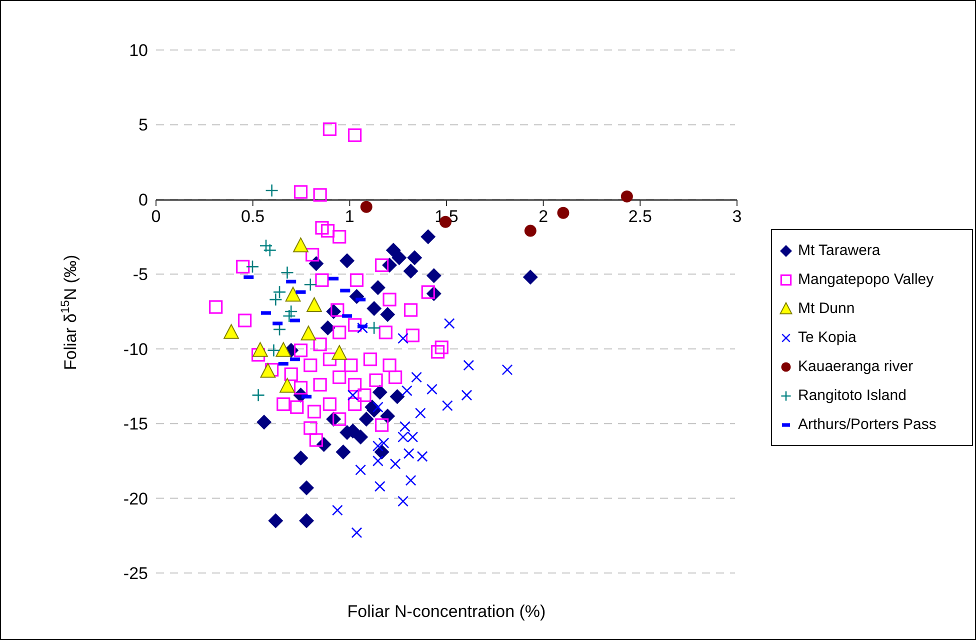 The image size is (976, 640). I want to click on y-tick-label: -5, so click(140, 274).